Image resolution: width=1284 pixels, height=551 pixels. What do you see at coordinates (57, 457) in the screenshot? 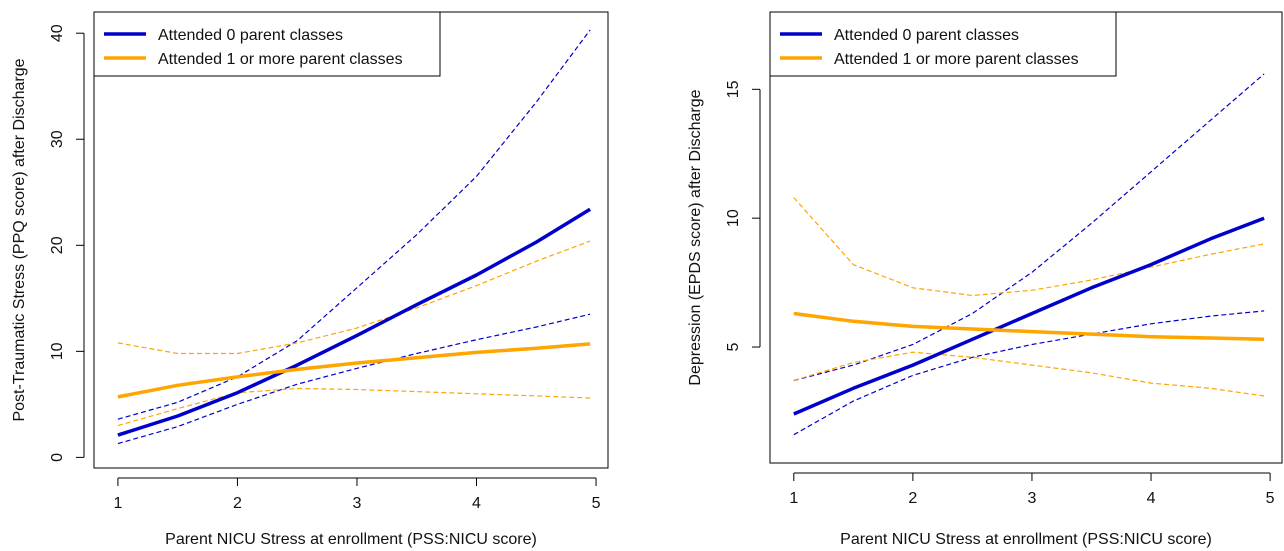
I see `y-tick-label: 0` at bounding box center [57, 457].